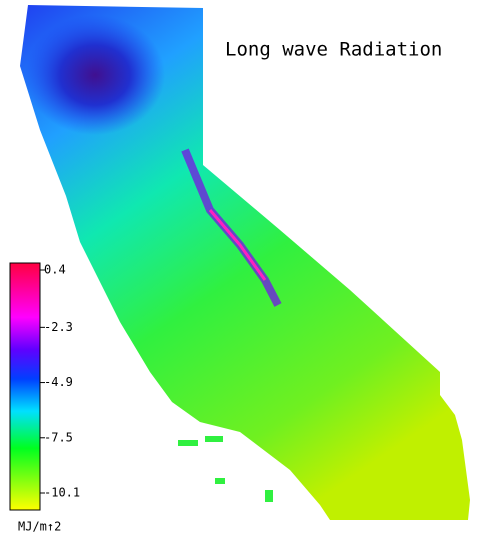 The height and width of the screenshot is (550, 500). I want to click on north-region, so click(95, 75).